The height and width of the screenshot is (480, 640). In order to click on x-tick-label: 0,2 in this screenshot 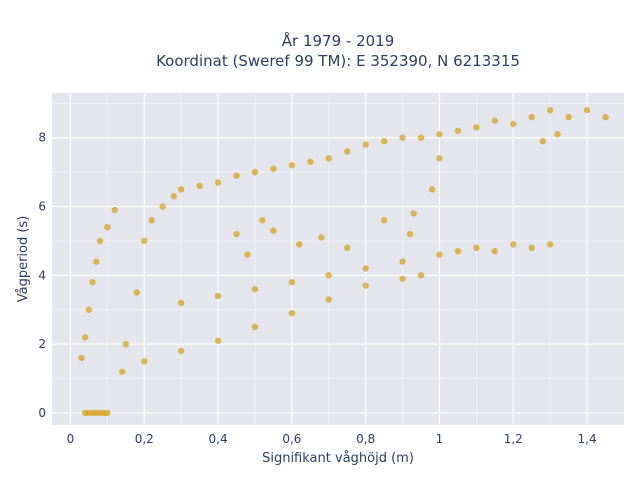, I will do `click(144, 439)`.